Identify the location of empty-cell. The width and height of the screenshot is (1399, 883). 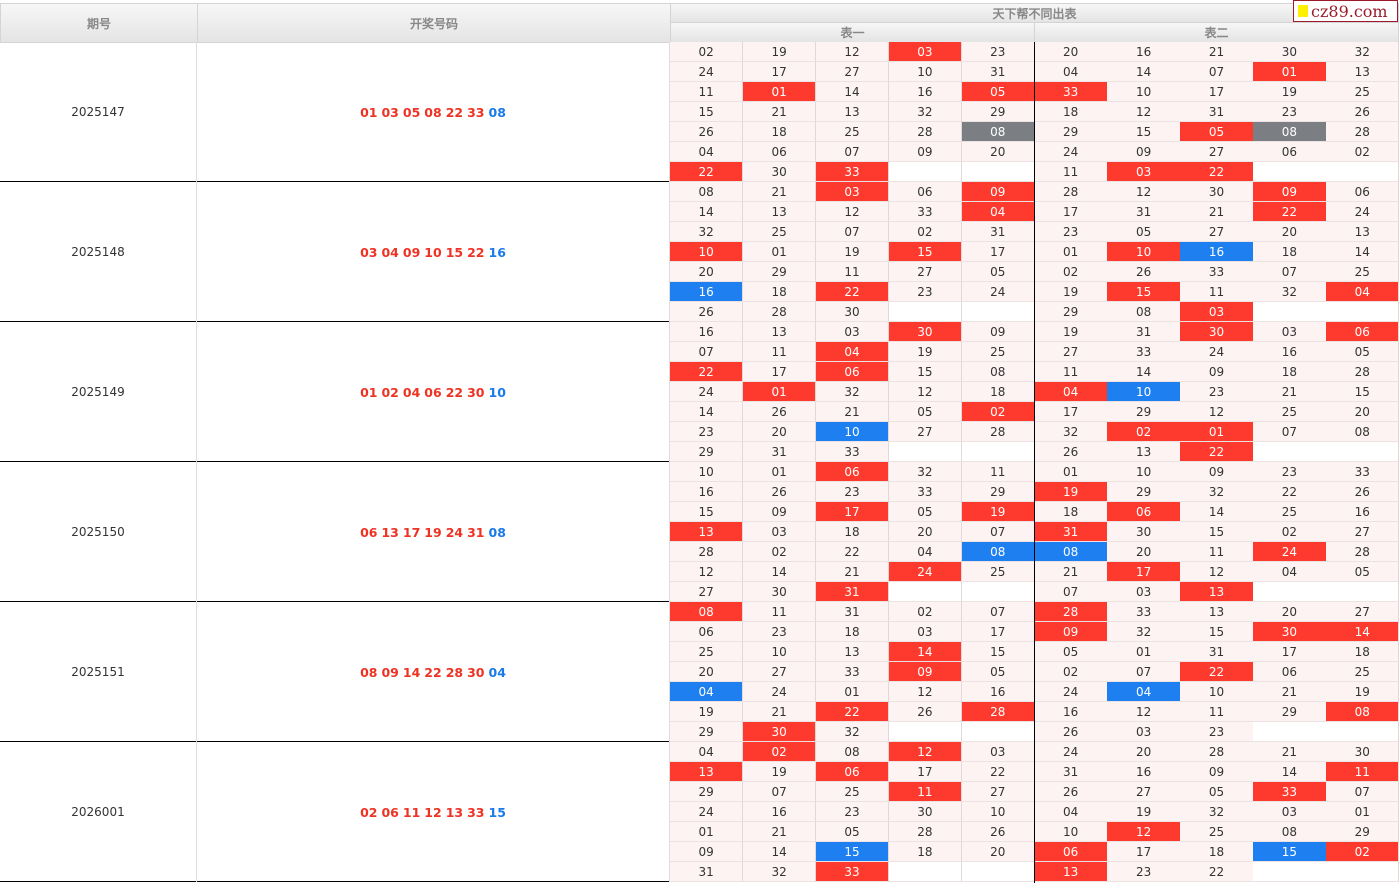
(1362, 732).